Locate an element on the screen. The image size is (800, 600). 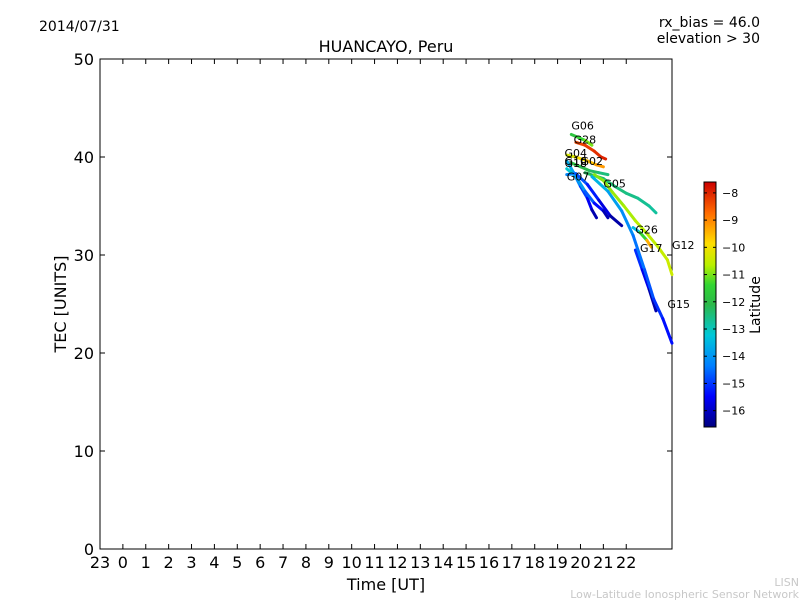
colorbar-ticks: −8 −9 −10 −11 −12 −13 −14 −15 −16 is located at coordinates (724, 302).